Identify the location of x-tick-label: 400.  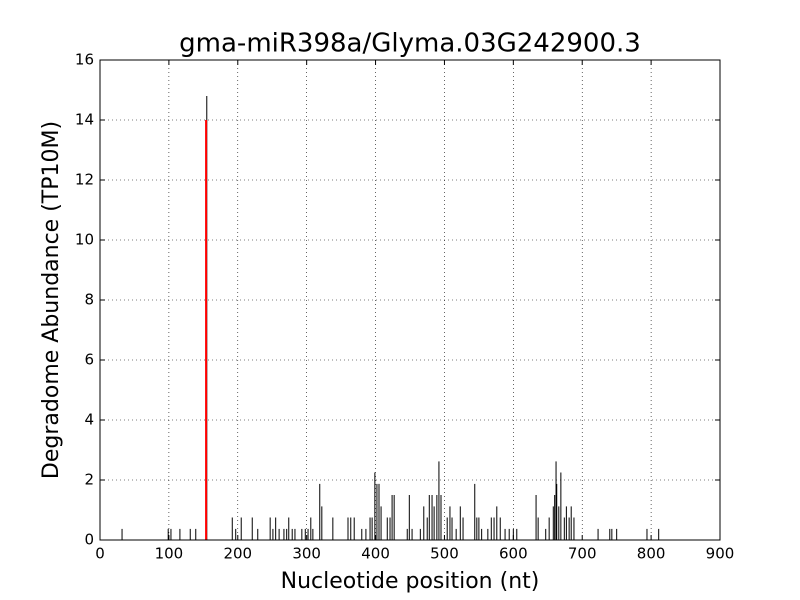
(375, 554).